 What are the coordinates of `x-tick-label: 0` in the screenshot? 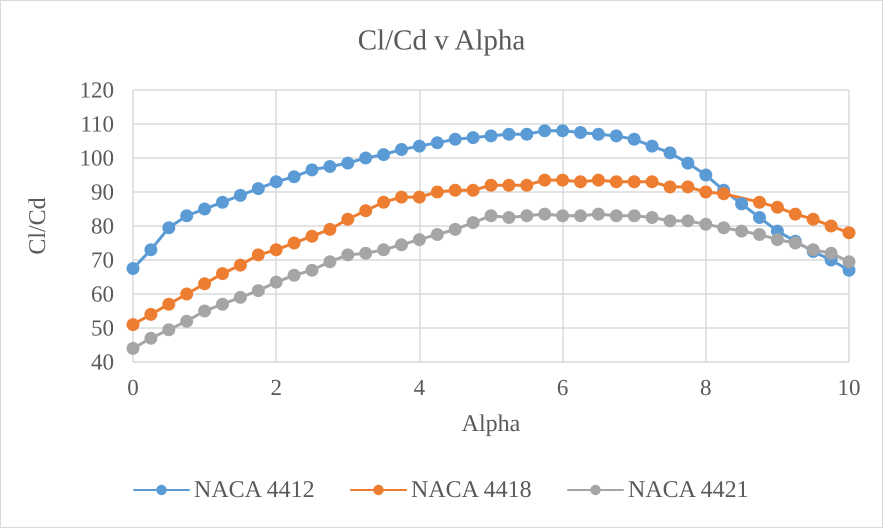 It's located at (133, 387).